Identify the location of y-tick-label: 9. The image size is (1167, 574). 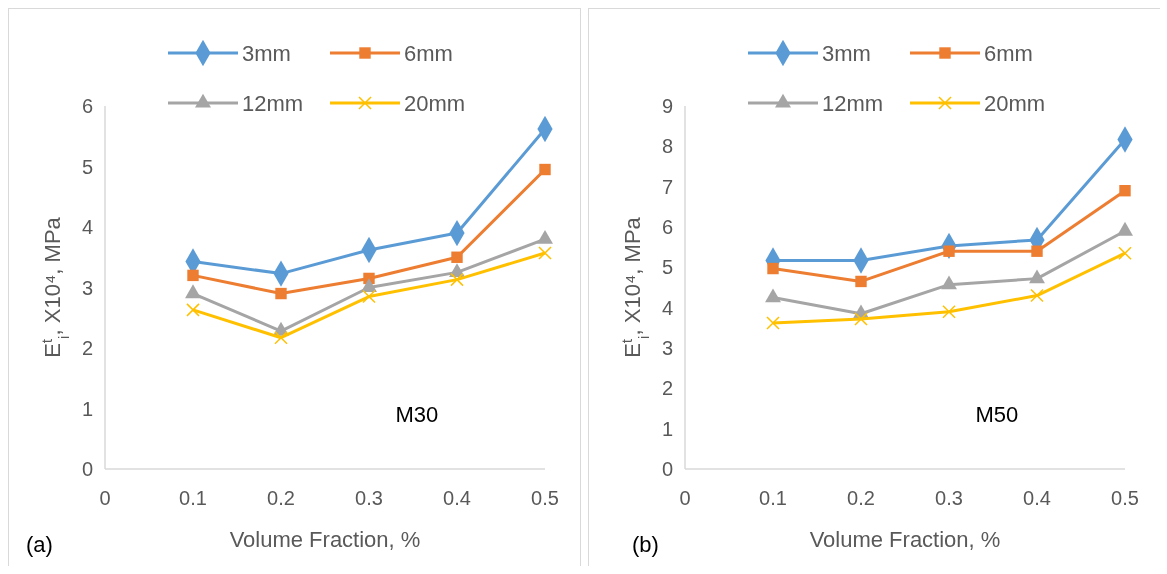
(667, 106).